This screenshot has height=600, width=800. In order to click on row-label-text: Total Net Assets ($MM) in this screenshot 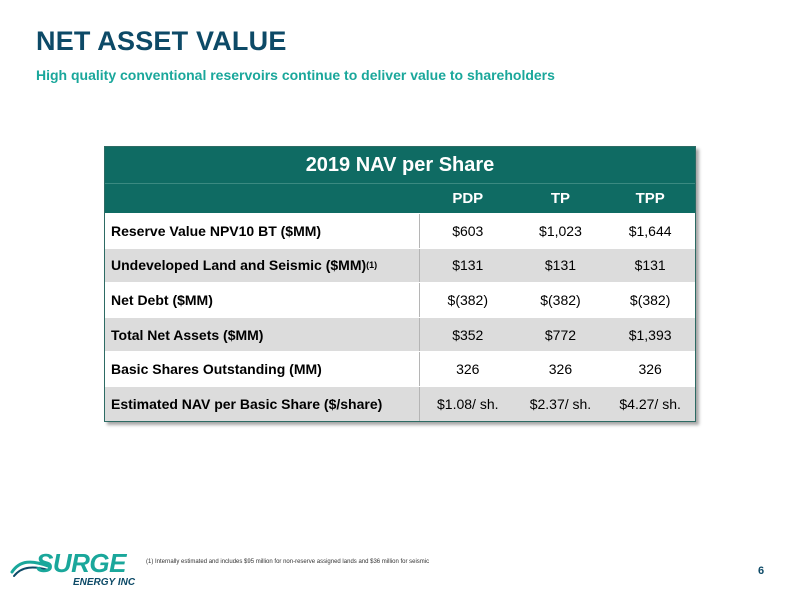, I will do `click(187, 334)`.